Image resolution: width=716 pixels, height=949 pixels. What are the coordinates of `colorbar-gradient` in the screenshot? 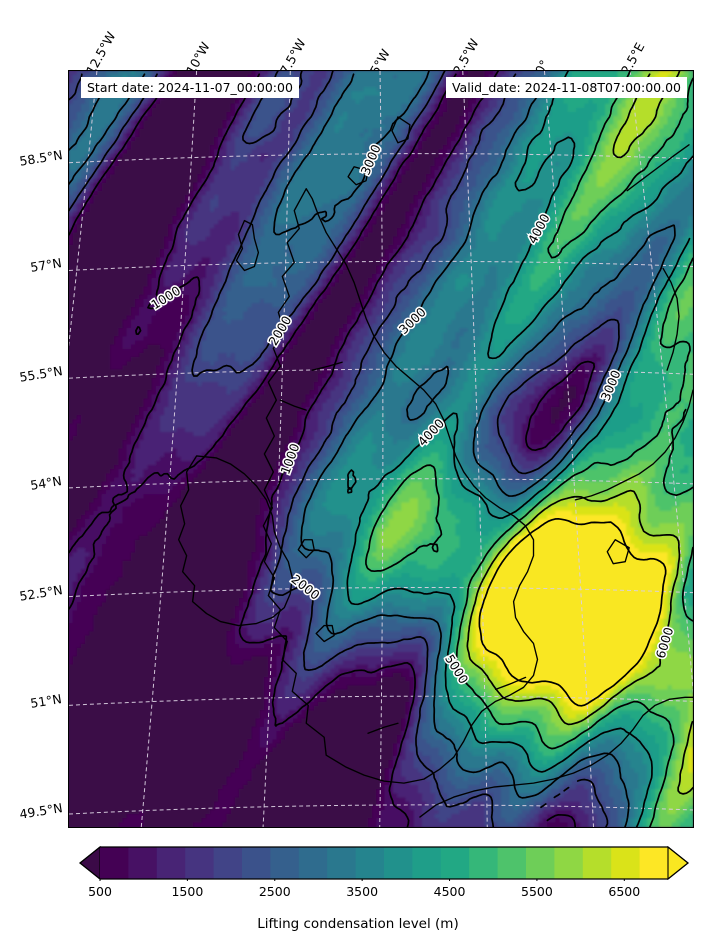 It's located at (384, 863).